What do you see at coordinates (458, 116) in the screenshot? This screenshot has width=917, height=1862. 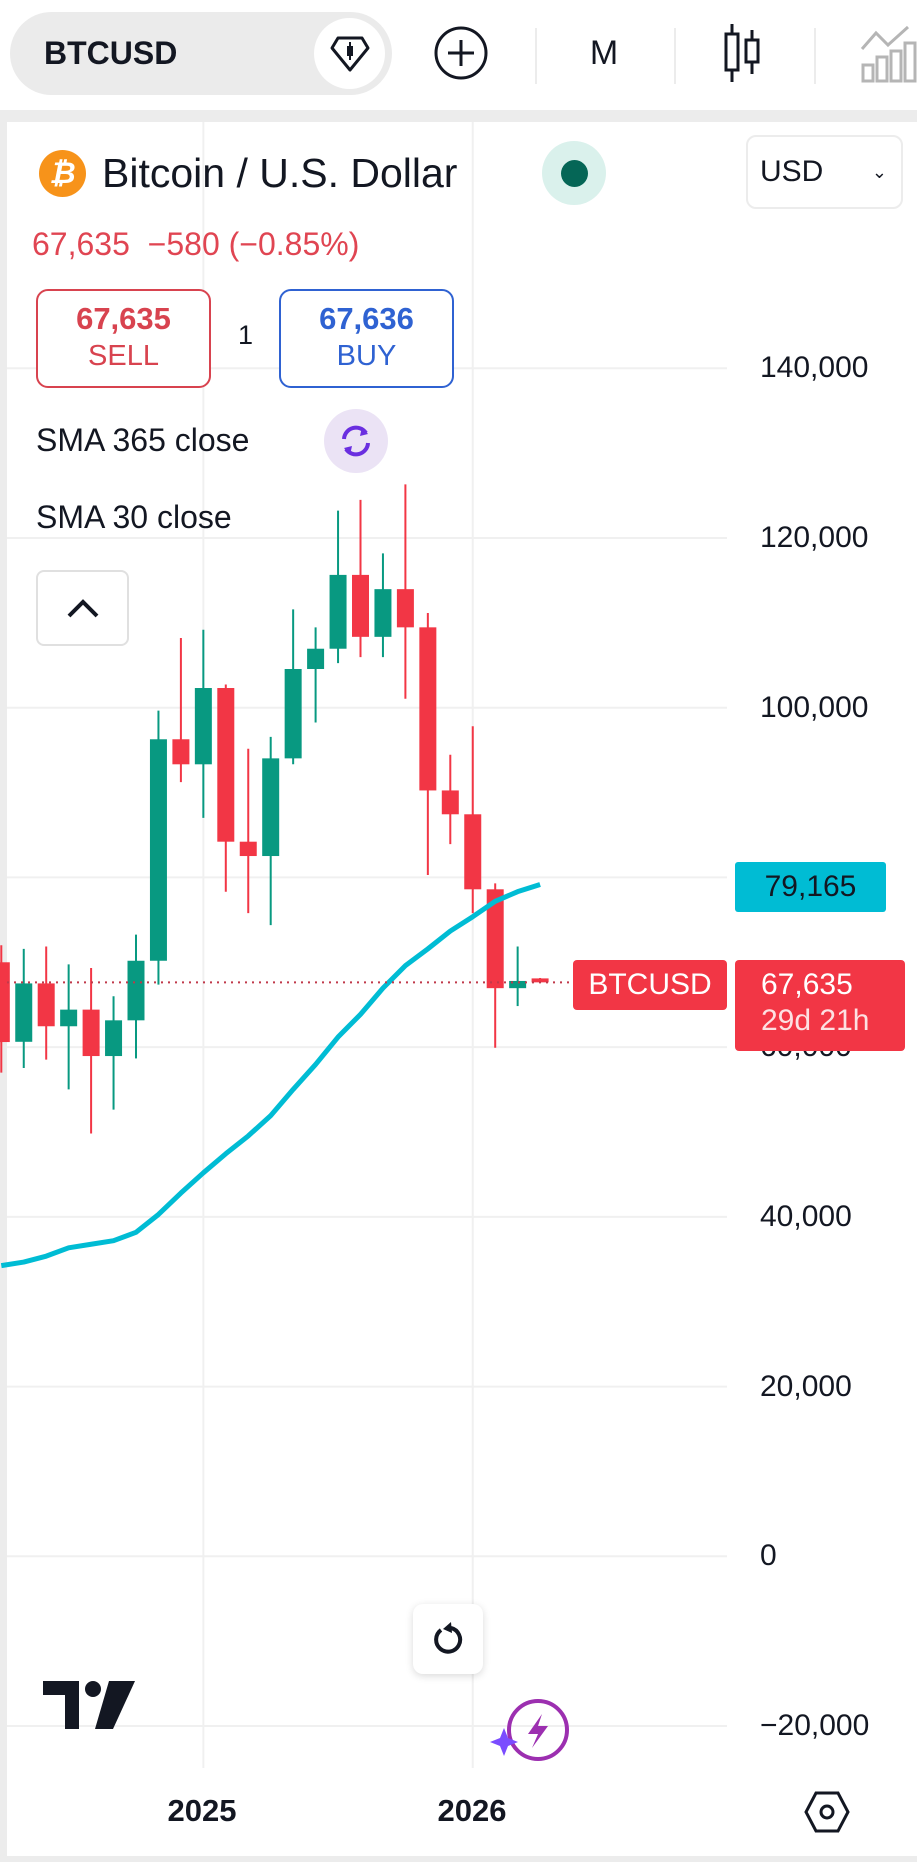 I see `separator` at bounding box center [458, 116].